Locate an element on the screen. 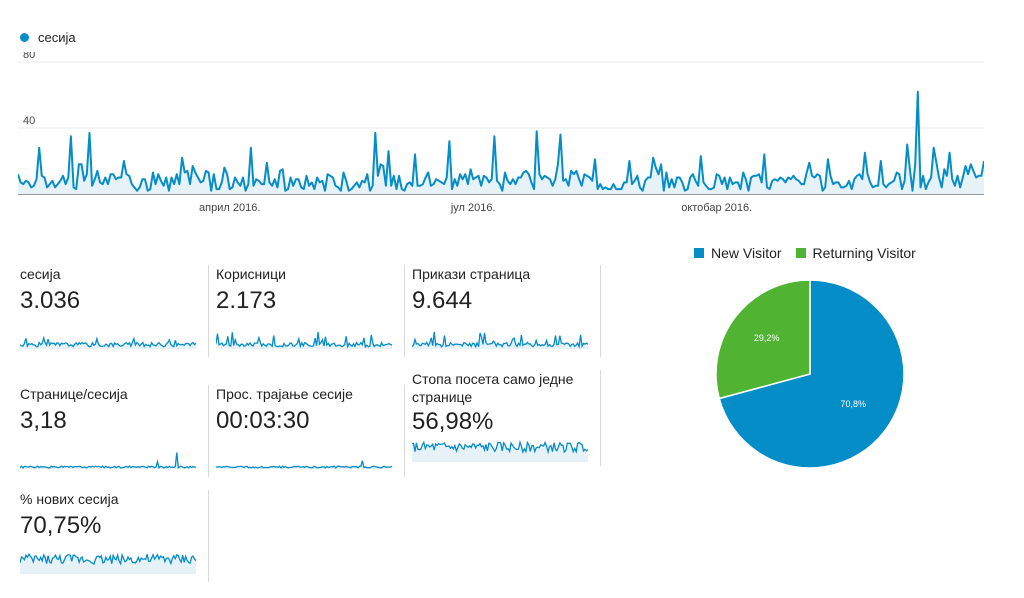  metric-value: 56,98% is located at coordinates (453, 421).